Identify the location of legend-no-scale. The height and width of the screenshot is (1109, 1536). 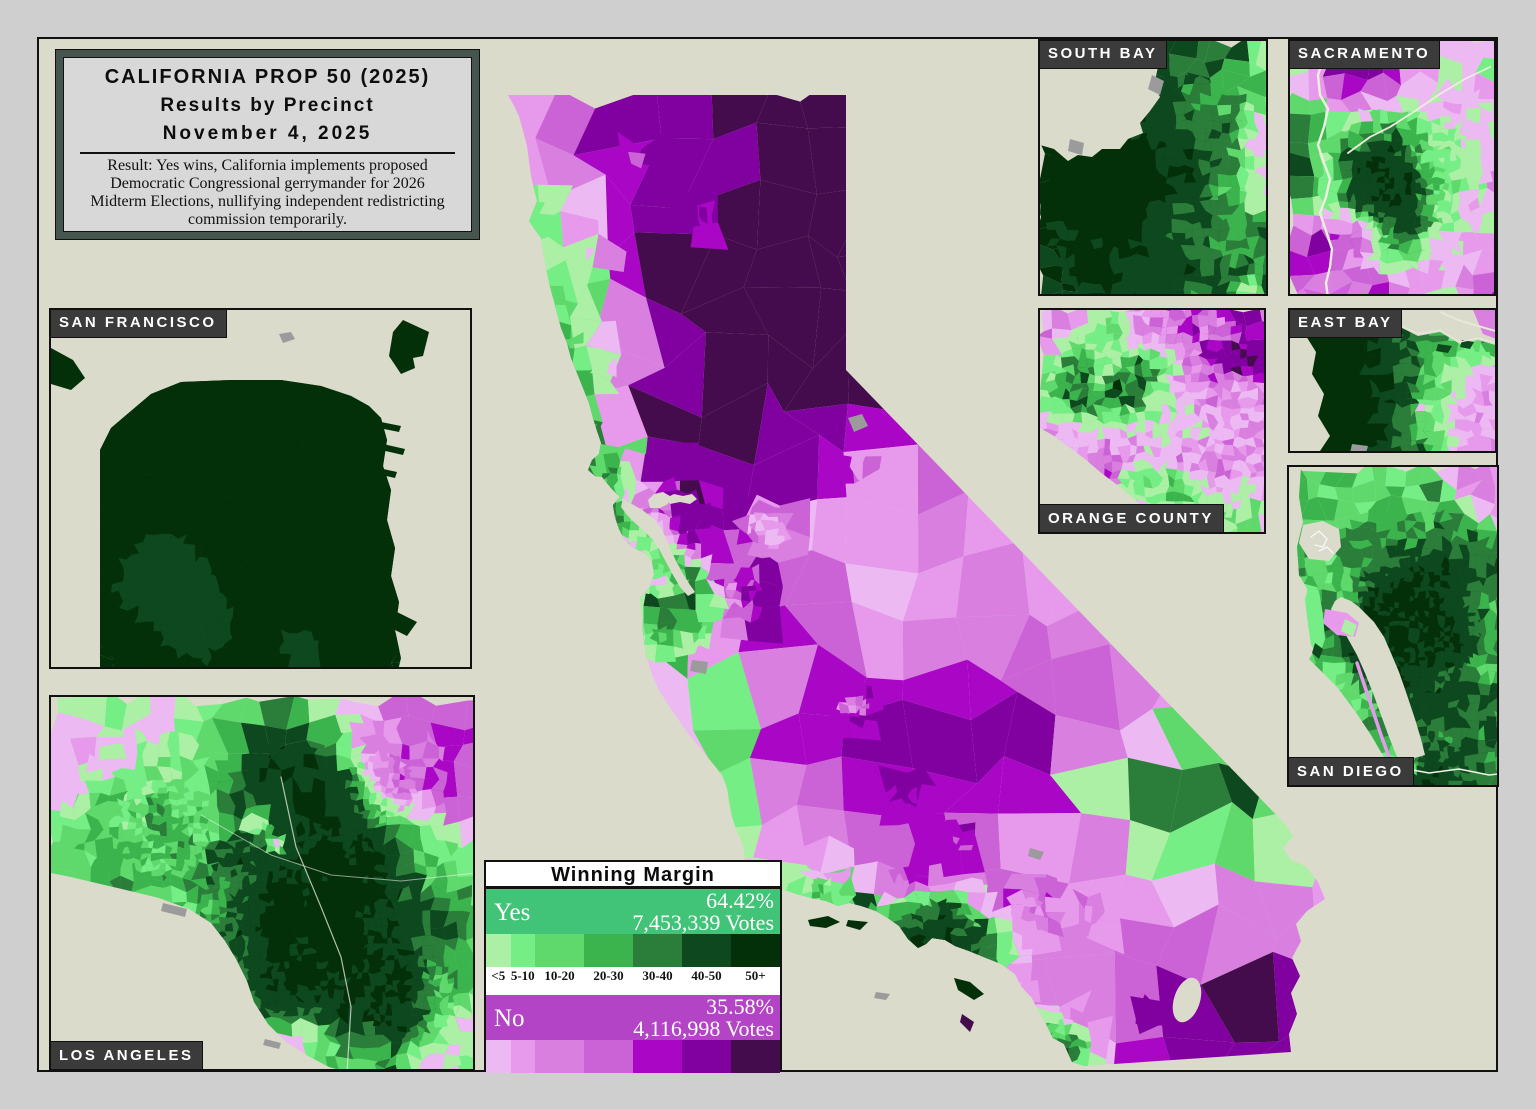
(633, 1056).